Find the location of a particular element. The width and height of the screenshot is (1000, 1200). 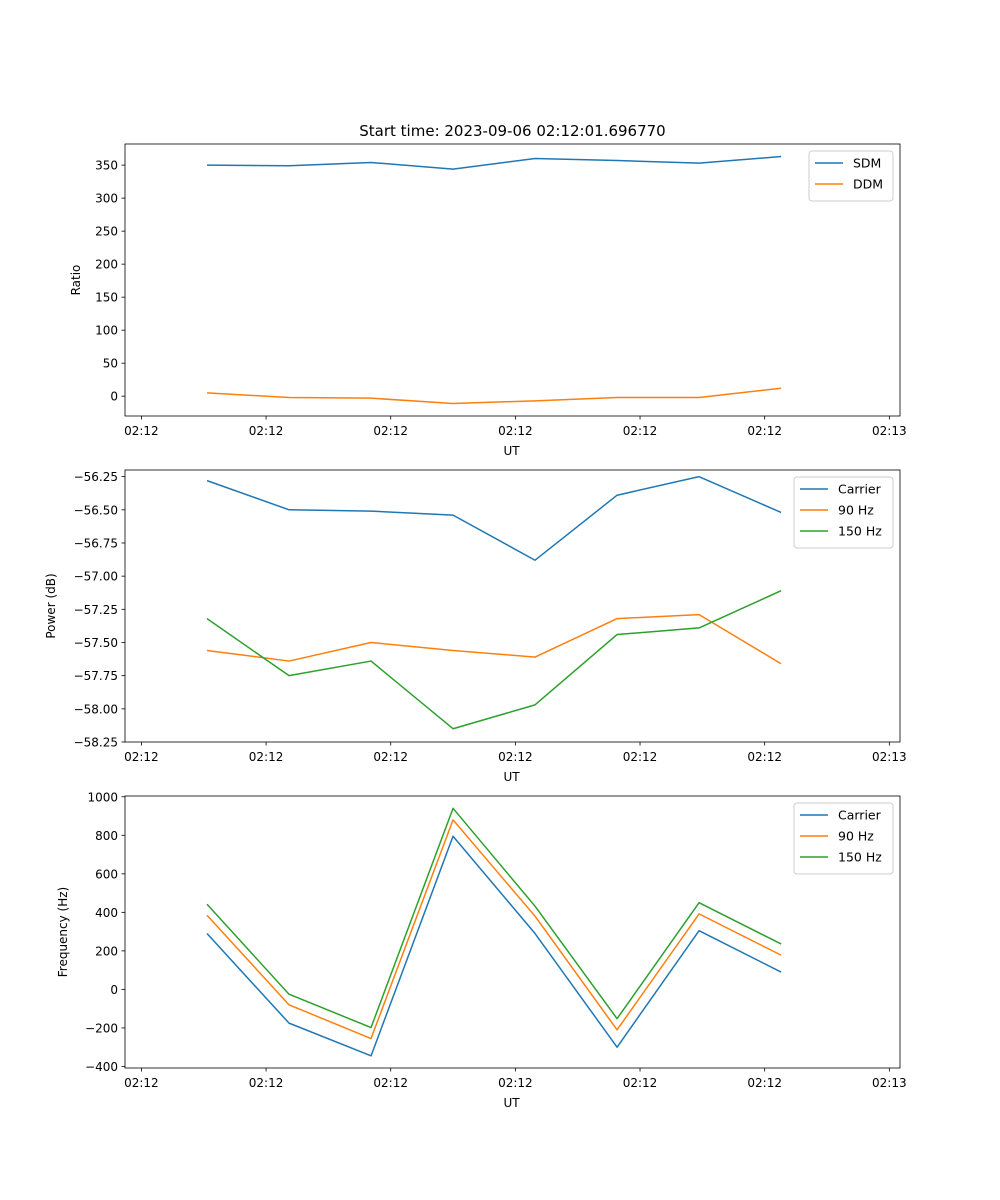

y-axis-label: Ratio is located at coordinates (76, 280).